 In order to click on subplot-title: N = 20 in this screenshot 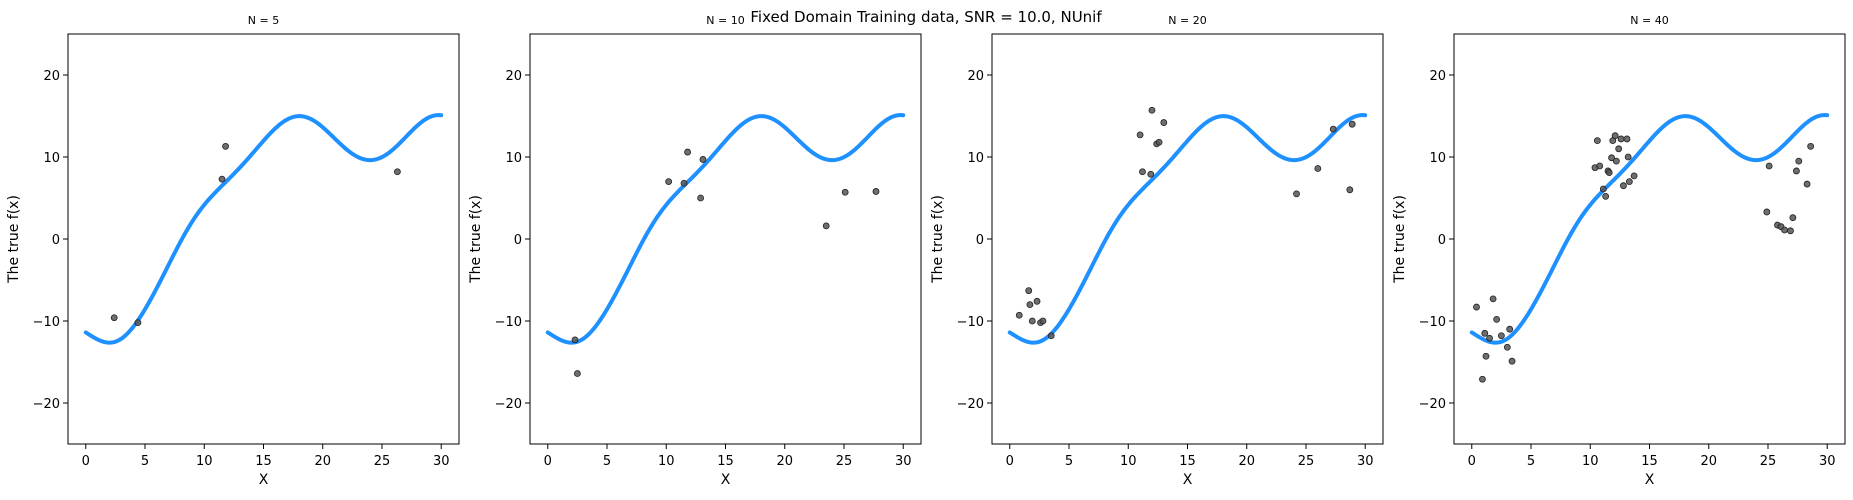, I will do `click(1187, 20)`.